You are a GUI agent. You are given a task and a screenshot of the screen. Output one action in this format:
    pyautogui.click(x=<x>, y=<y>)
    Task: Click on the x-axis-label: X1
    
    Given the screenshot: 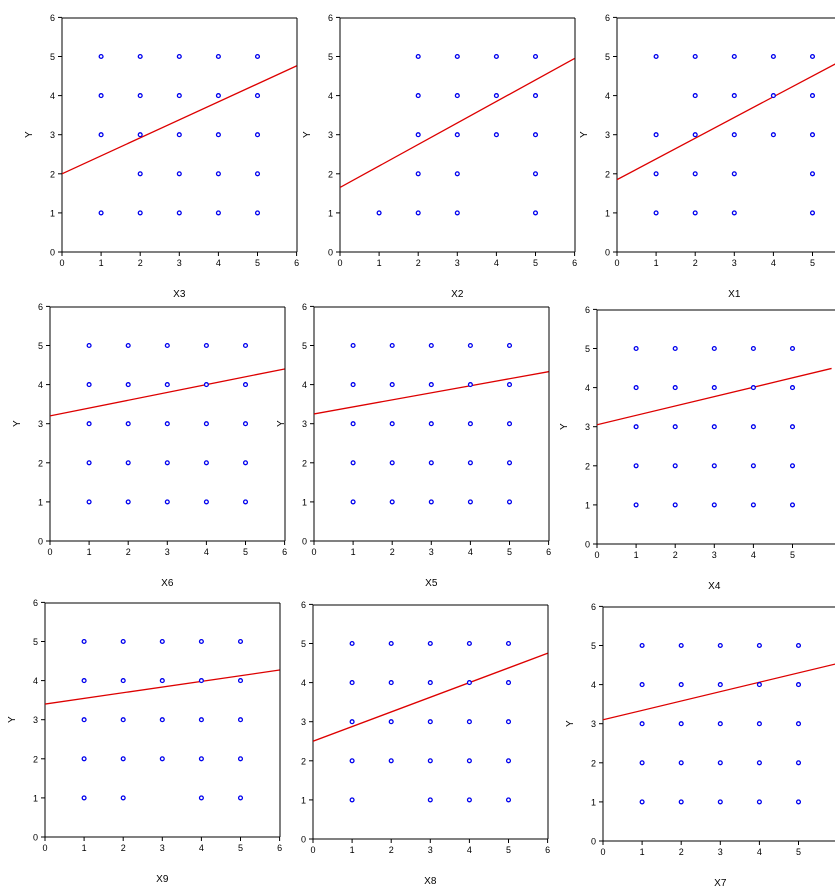 What is the action you would take?
    pyautogui.click(x=734, y=294)
    